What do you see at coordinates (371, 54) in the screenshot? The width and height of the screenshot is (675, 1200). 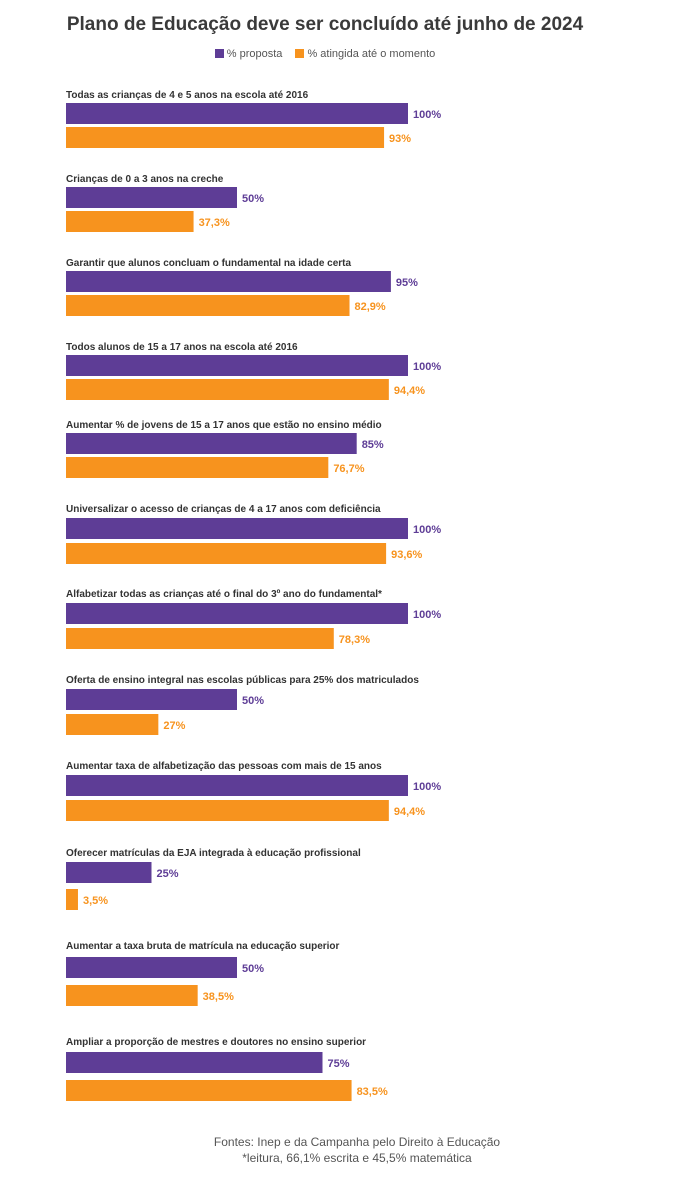 I see `legend-label-atingida: % atingida até o momento` at bounding box center [371, 54].